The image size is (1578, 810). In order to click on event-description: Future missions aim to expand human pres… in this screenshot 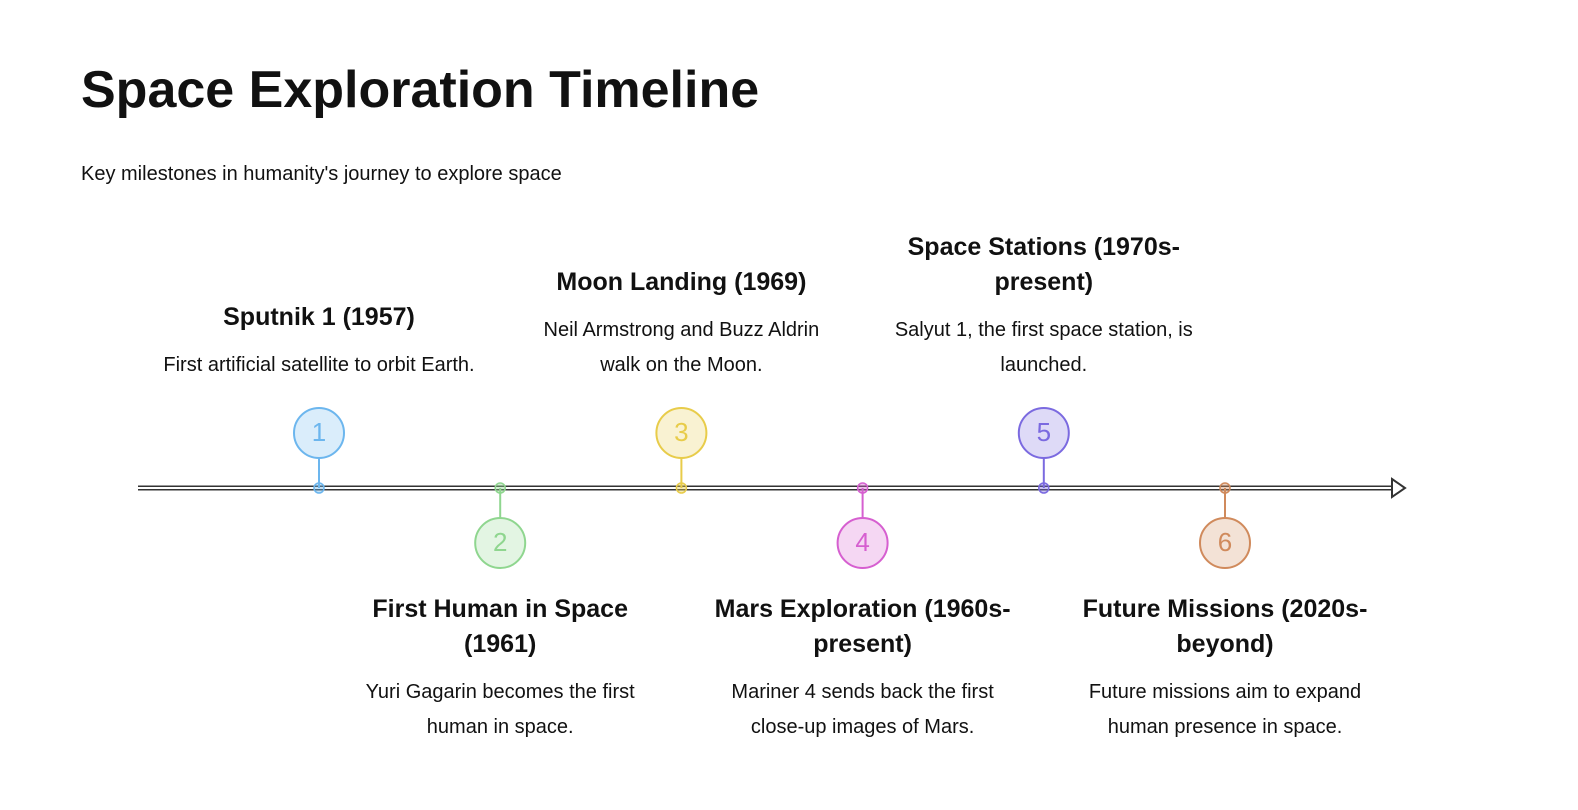, I will do `click(1225, 709)`.